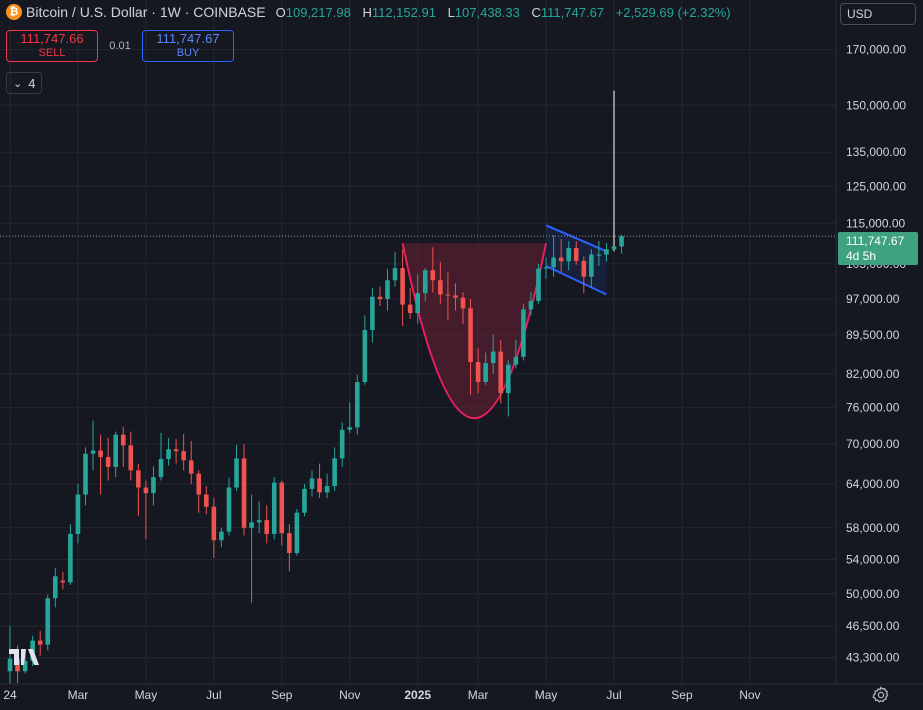  Describe the element at coordinates (876, 105) in the screenshot. I see `y-tick-label: 150,000.00` at that location.